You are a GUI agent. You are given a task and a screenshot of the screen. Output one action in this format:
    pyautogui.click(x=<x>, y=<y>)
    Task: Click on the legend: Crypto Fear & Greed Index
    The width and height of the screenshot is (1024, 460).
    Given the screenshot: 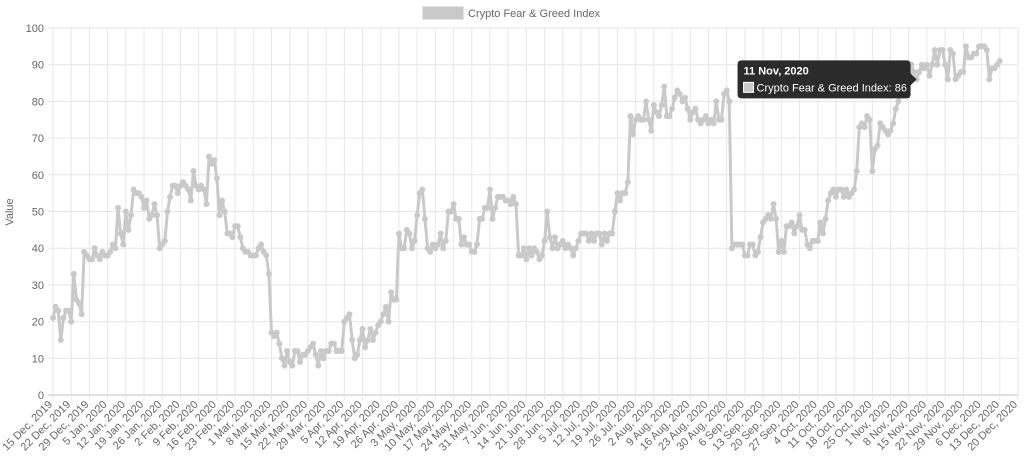 What is the action you would take?
    pyautogui.click(x=511, y=13)
    